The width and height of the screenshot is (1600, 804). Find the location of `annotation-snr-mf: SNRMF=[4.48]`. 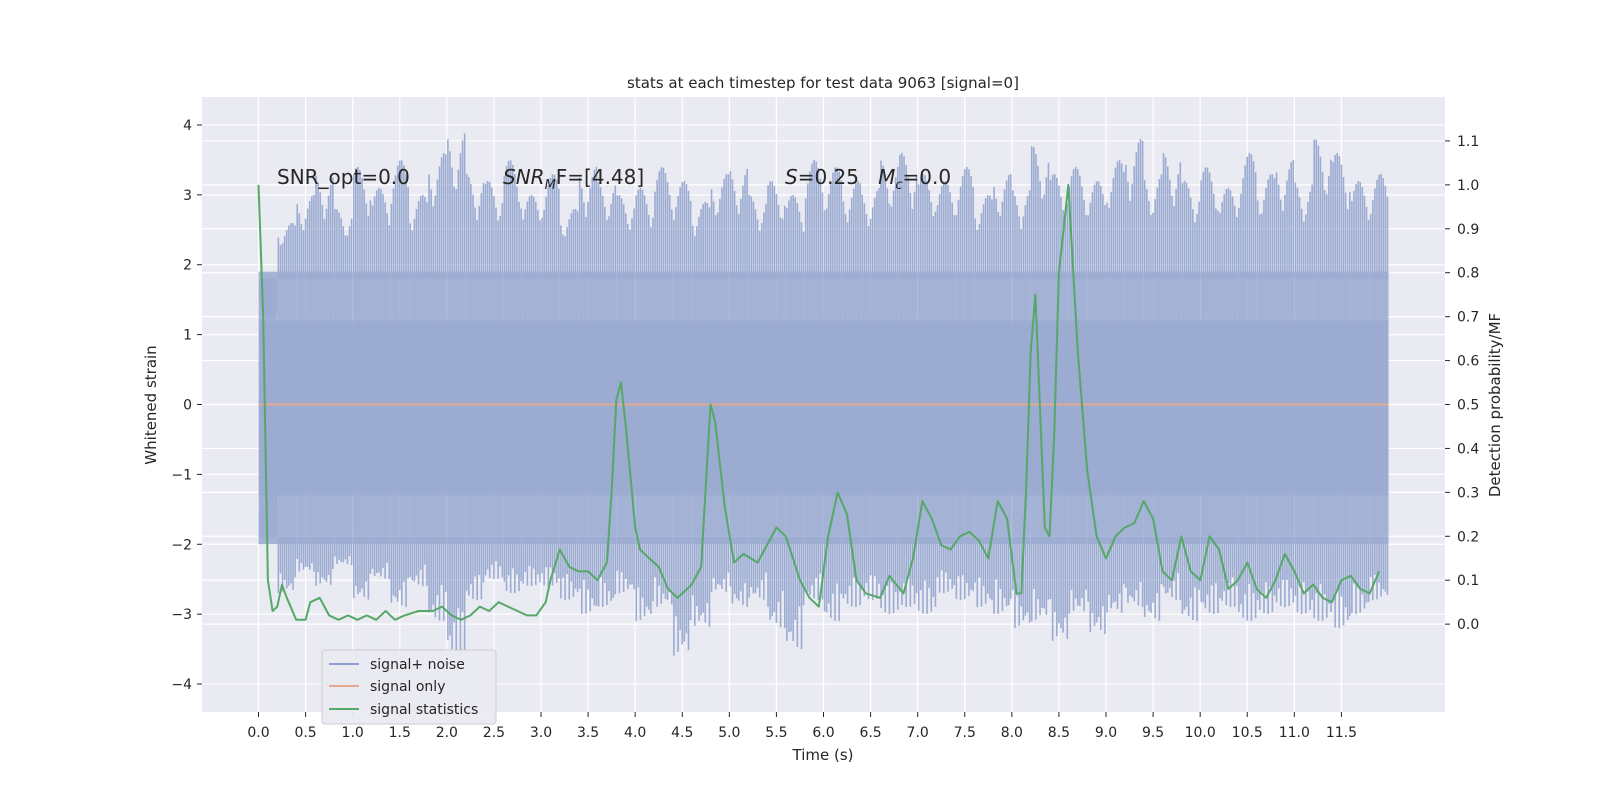

annotation-snr-mf: SNRMF=[4.48] is located at coordinates (573, 179).